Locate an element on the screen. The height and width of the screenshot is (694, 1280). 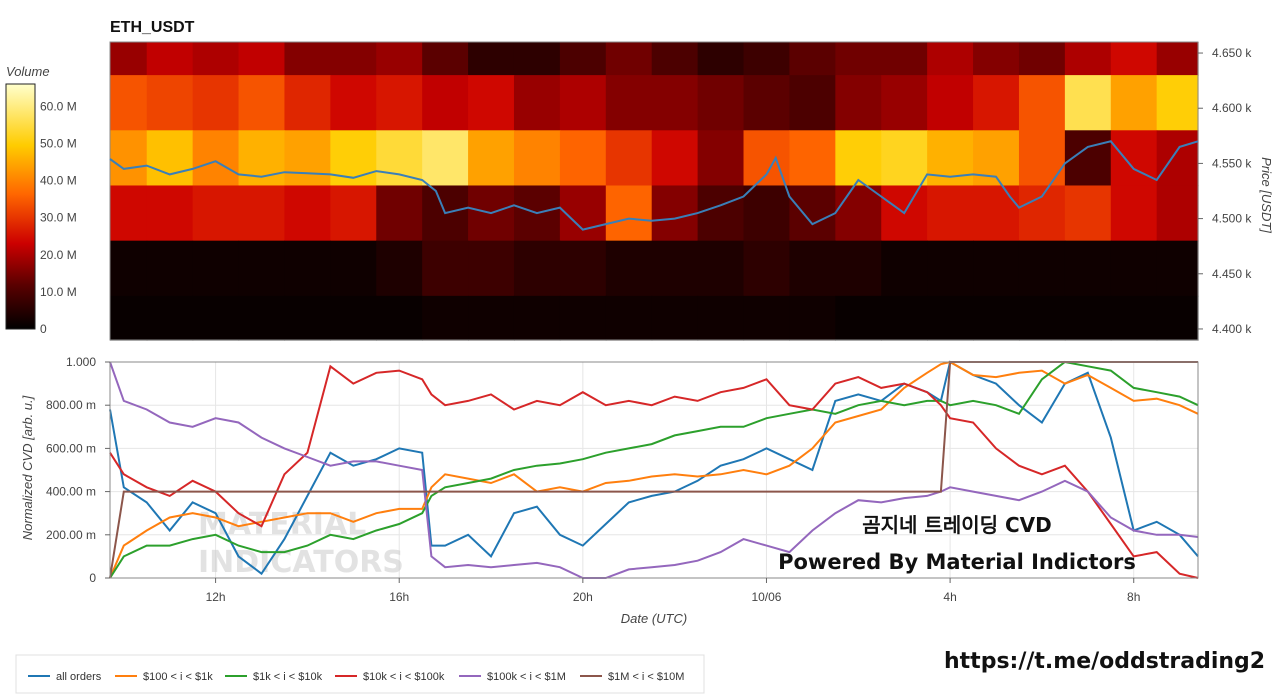
colorbar-ticks: 0 10.0 M 20.0 M 30.0 M 40.0 M 50.0 M 60.0 M is located at coordinates (58, 217).